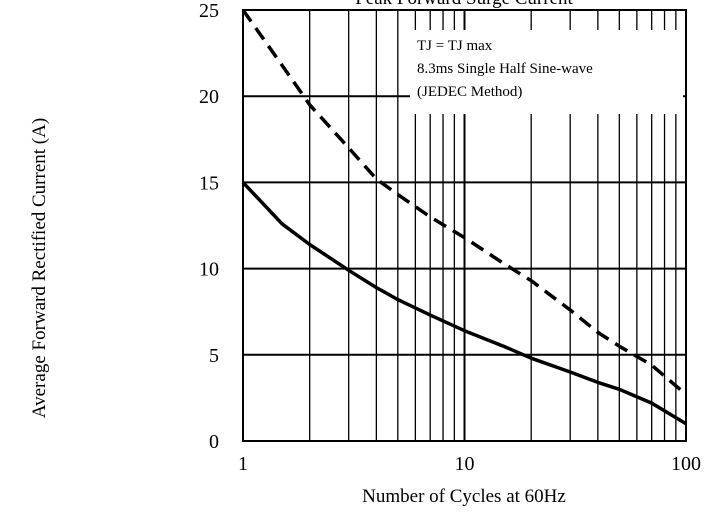 Image resolution: width=718 pixels, height=515 pixels. What do you see at coordinates (469, 92) in the screenshot?
I see `annotation-line-3: (JEDEC Method)` at bounding box center [469, 92].